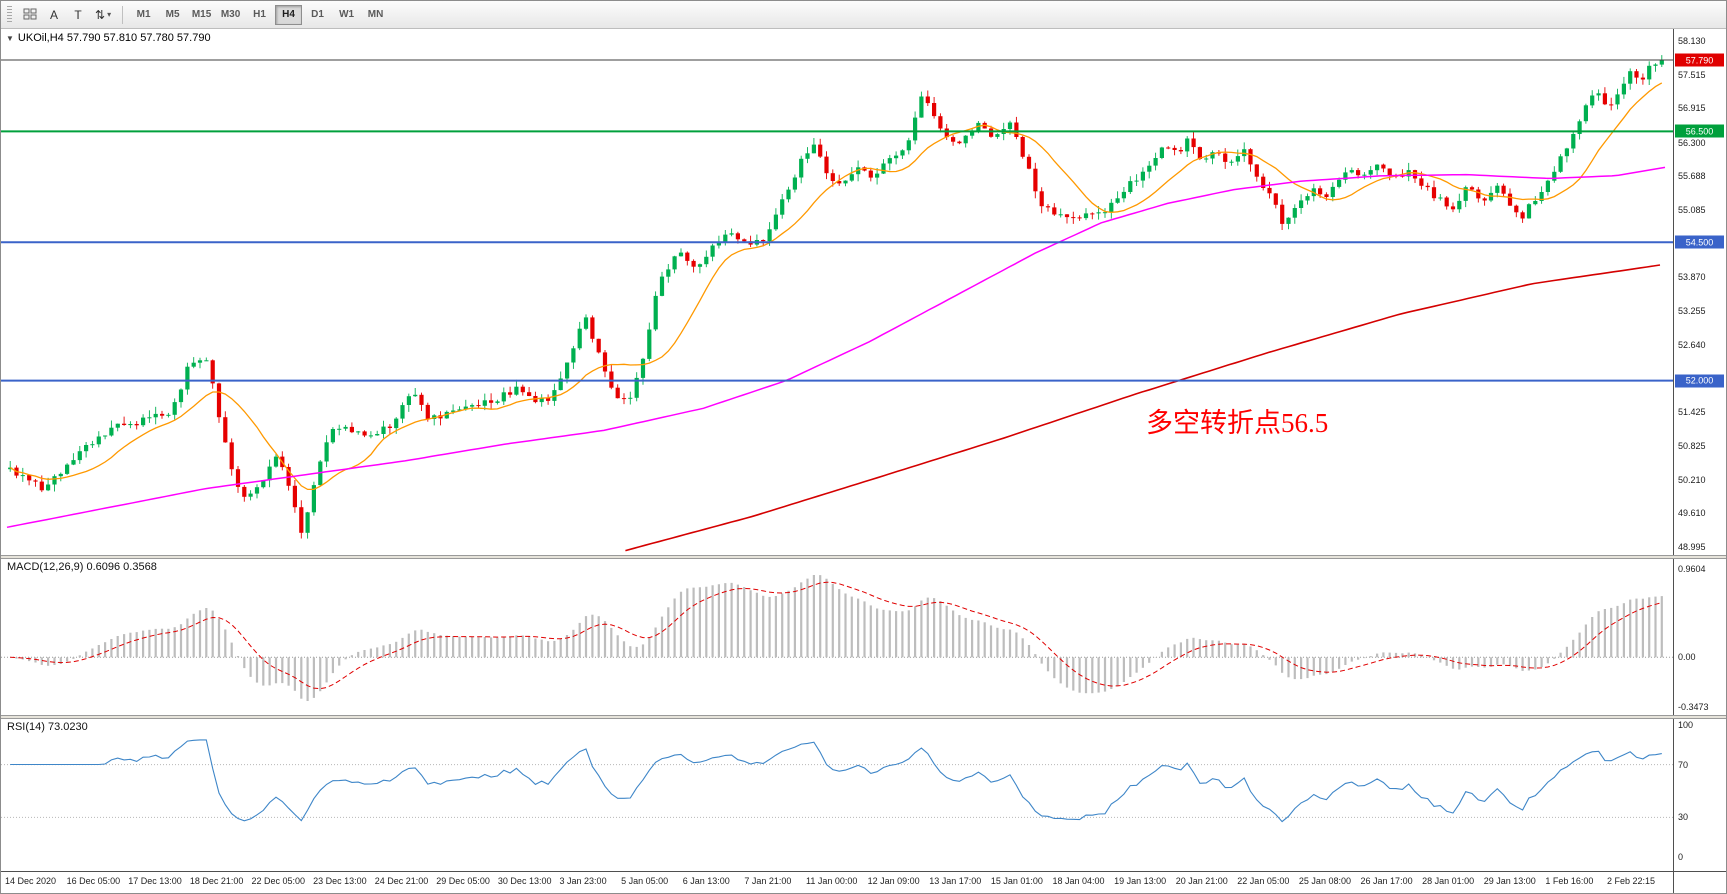 This screenshot has height=894, width=1727. Describe the element at coordinates (1699, 637) in the screenshot. I see `macd-axis: 0.9604 0.00 -0.3473` at that location.